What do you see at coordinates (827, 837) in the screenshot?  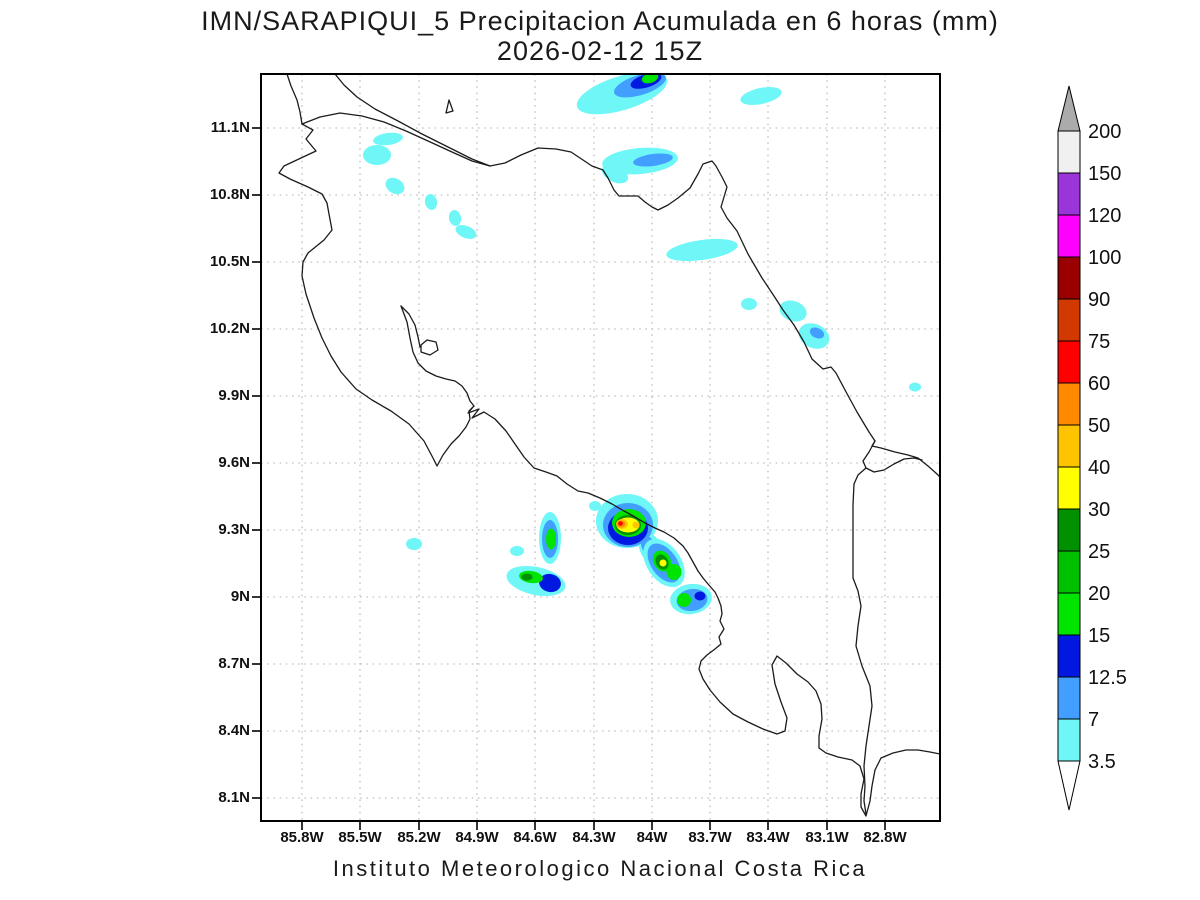 I see `lon-tick-label: 83.1W` at bounding box center [827, 837].